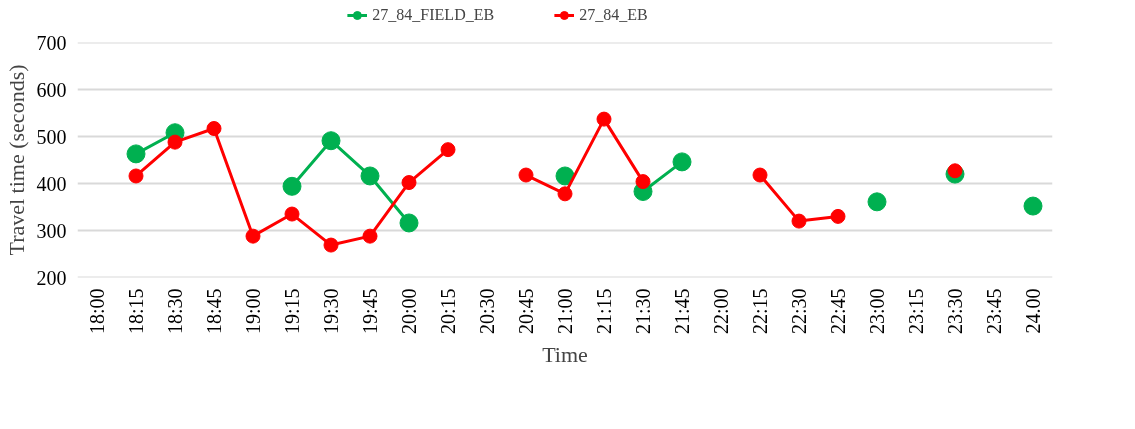 The width and height of the screenshot is (1135, 429). Describe the element at coordinates (799, 311) in the screenshot. I see `x-tick-label: 22:30` at that location.